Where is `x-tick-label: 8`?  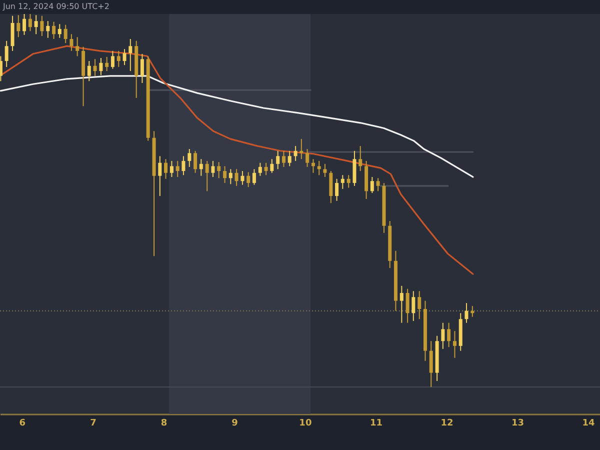 x-tick-label: 8 is located at coordinates (164, 423).